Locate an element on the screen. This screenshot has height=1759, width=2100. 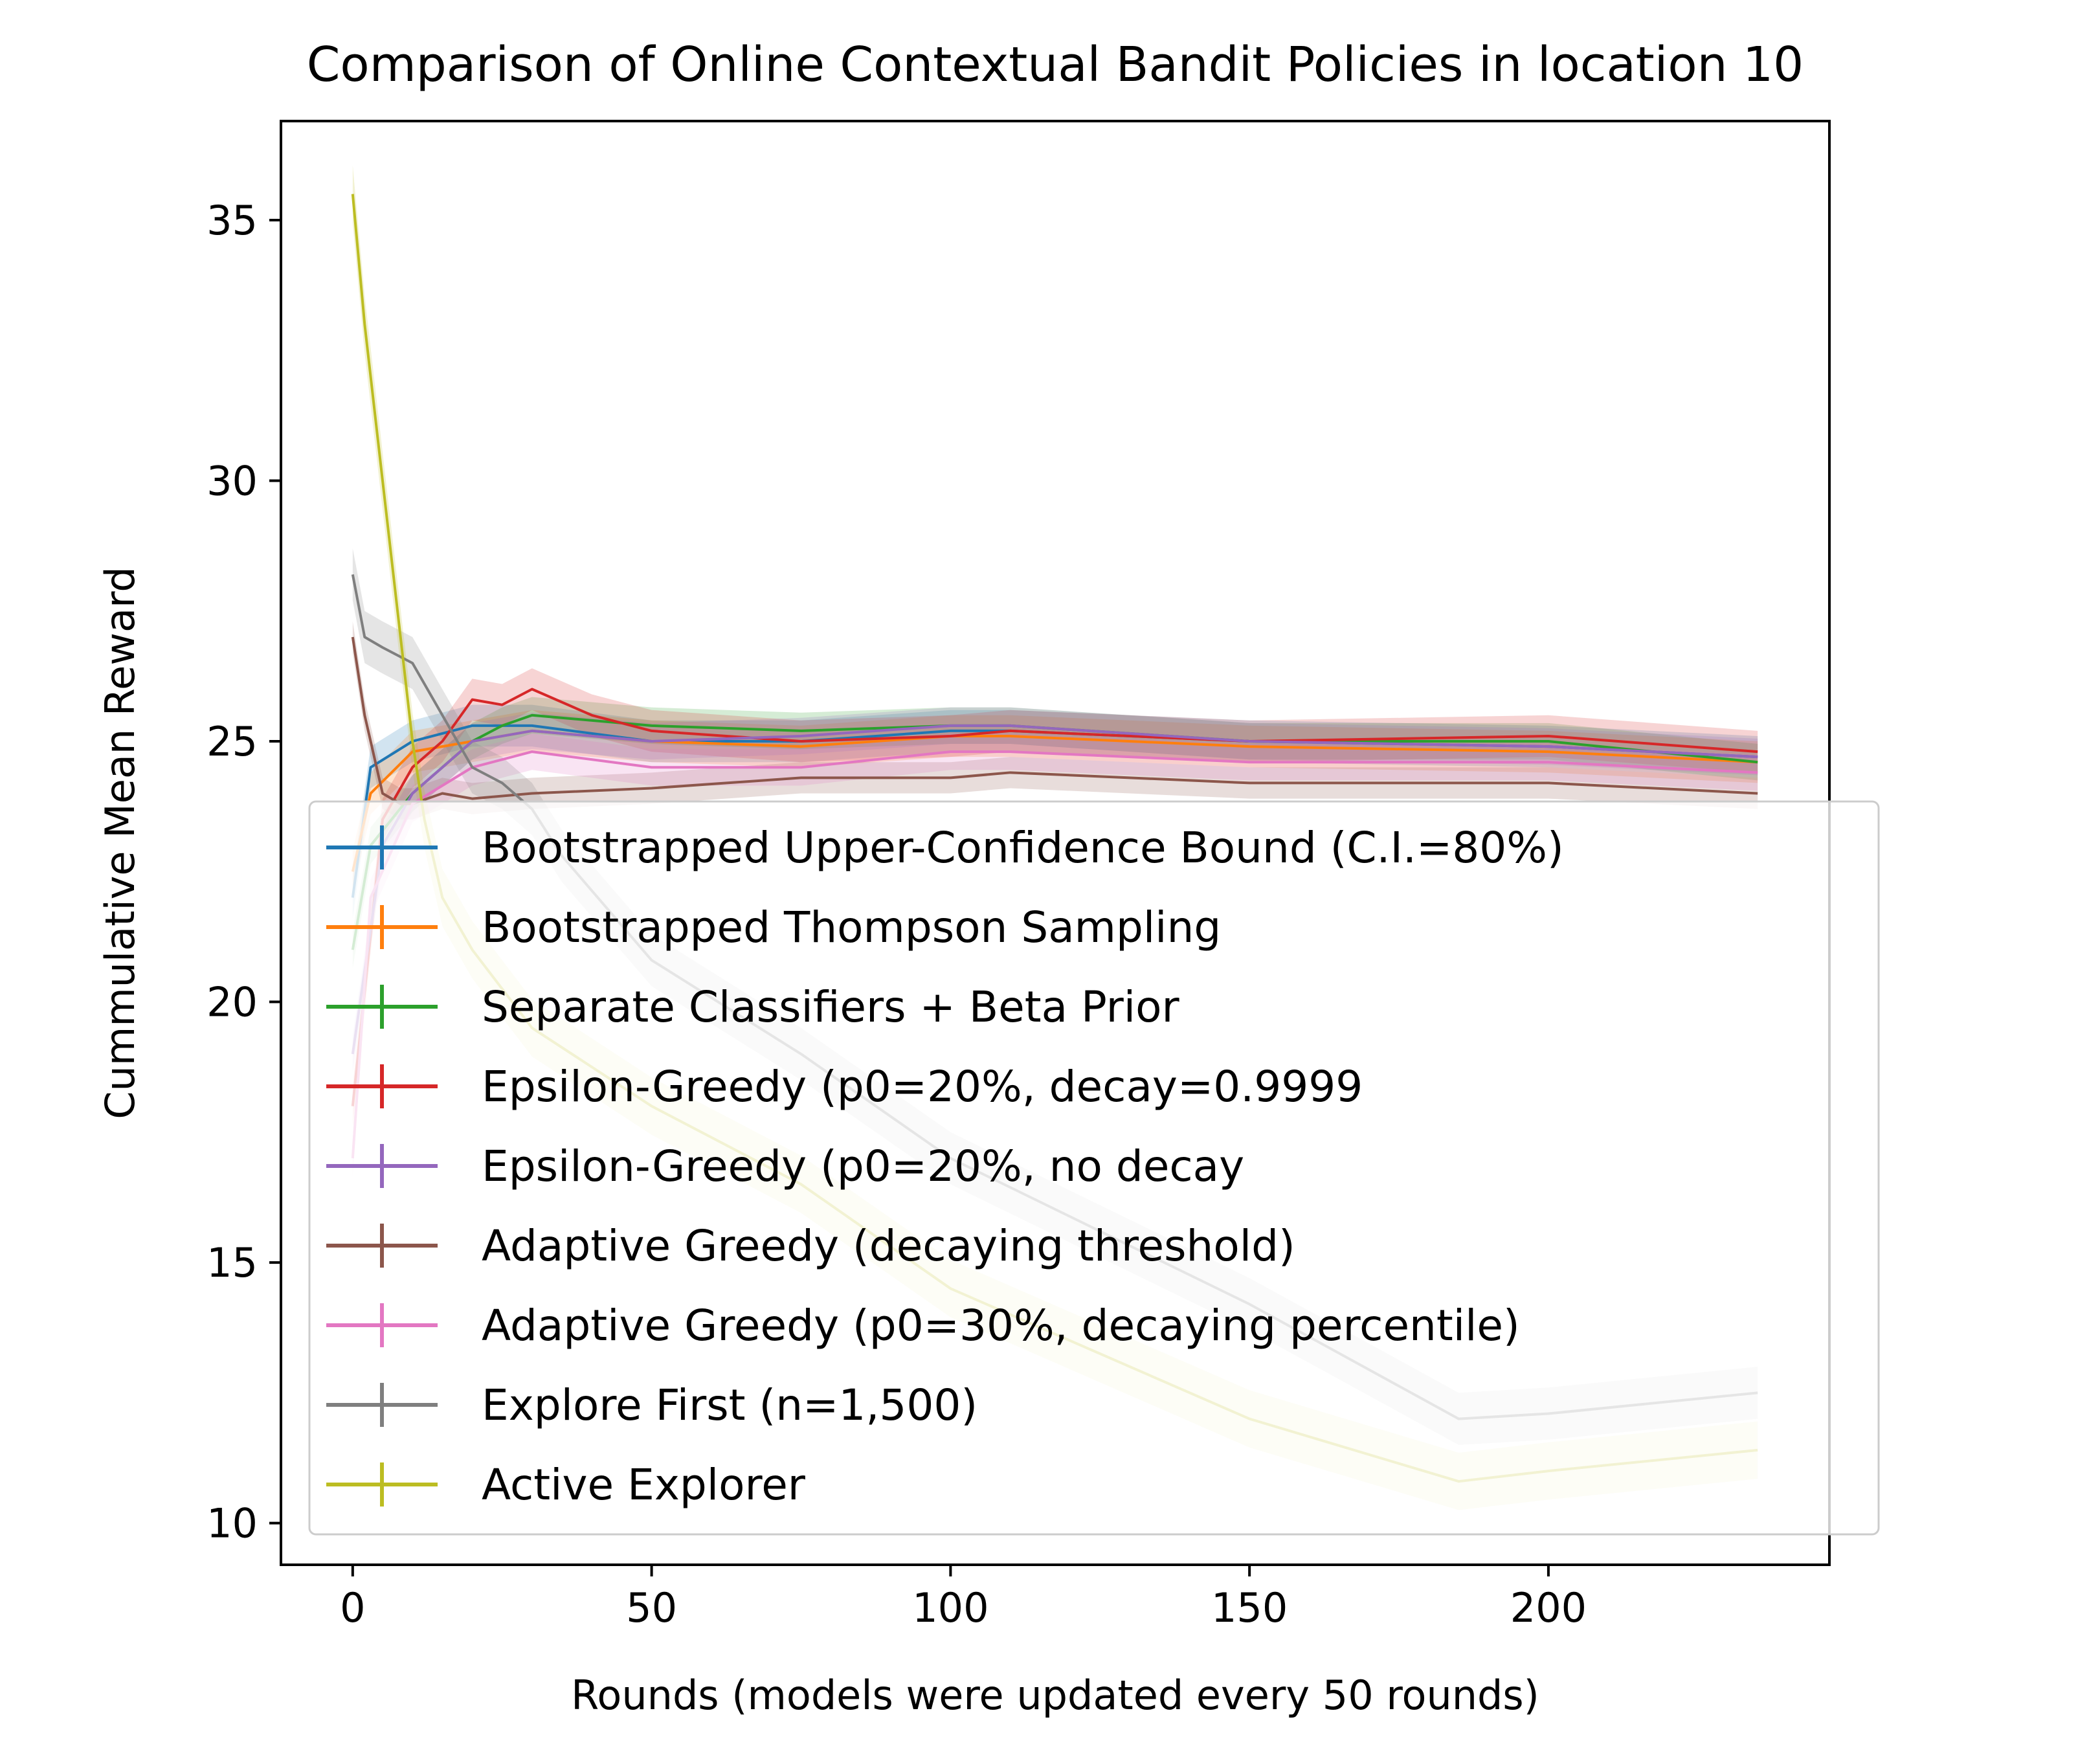
legend-label: Epsilon-Greedy (p0=20%, no decay is located at coordinates (863, 1166).